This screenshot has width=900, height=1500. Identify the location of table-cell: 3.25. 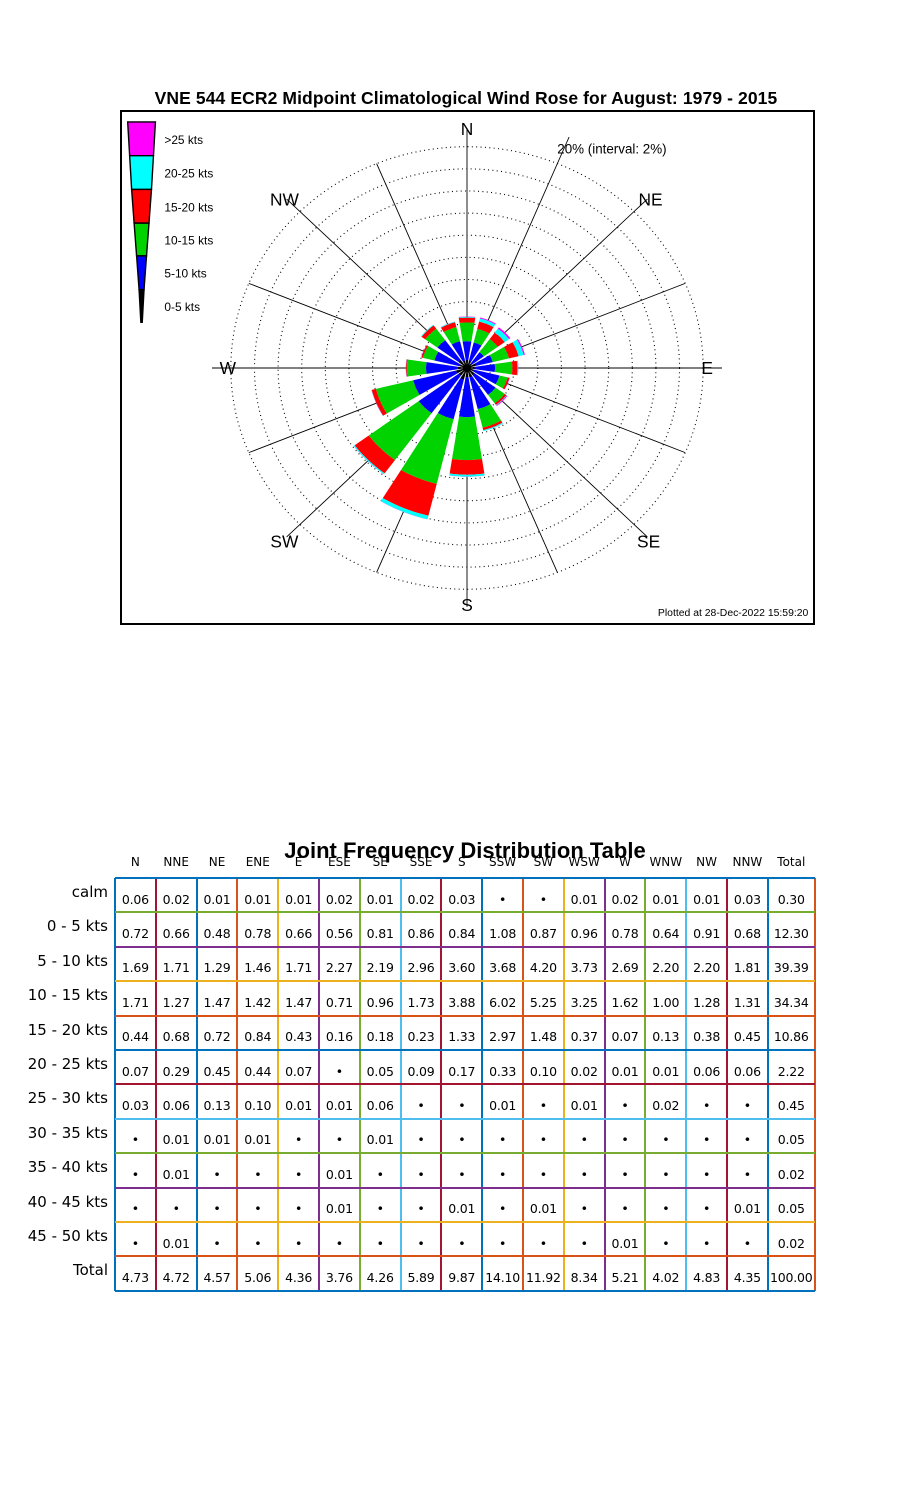
(584, 1002).